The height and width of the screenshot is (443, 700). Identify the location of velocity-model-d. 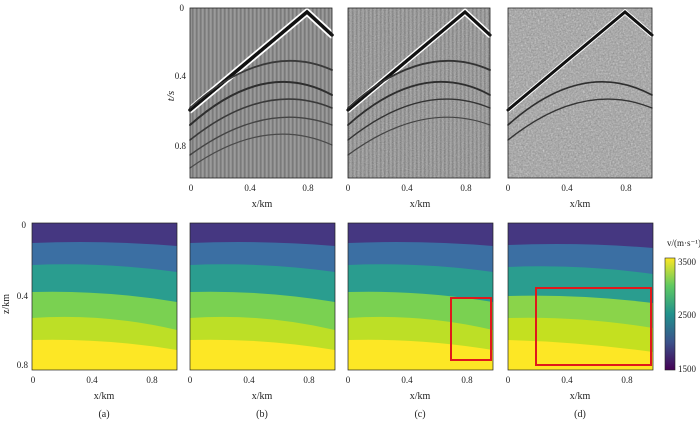
(580, 296).